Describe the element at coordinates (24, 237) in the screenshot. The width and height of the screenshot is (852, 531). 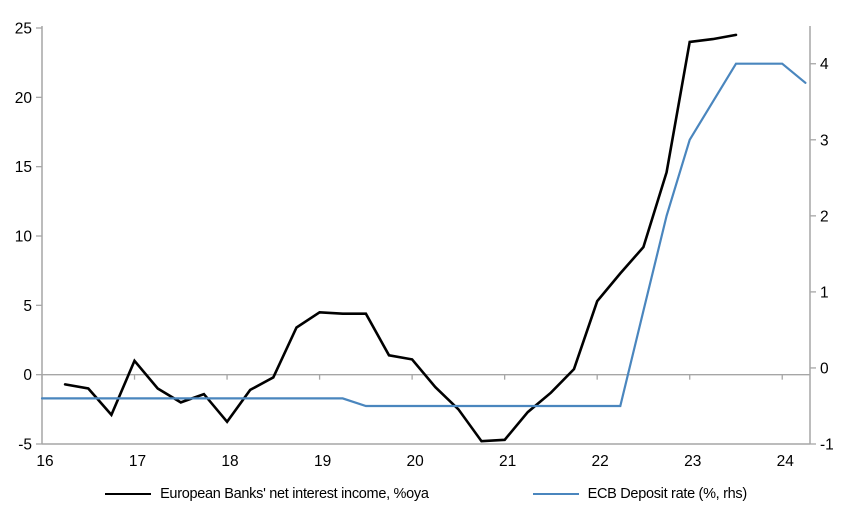
I see `left-axis-tick-label: 10` at that location.